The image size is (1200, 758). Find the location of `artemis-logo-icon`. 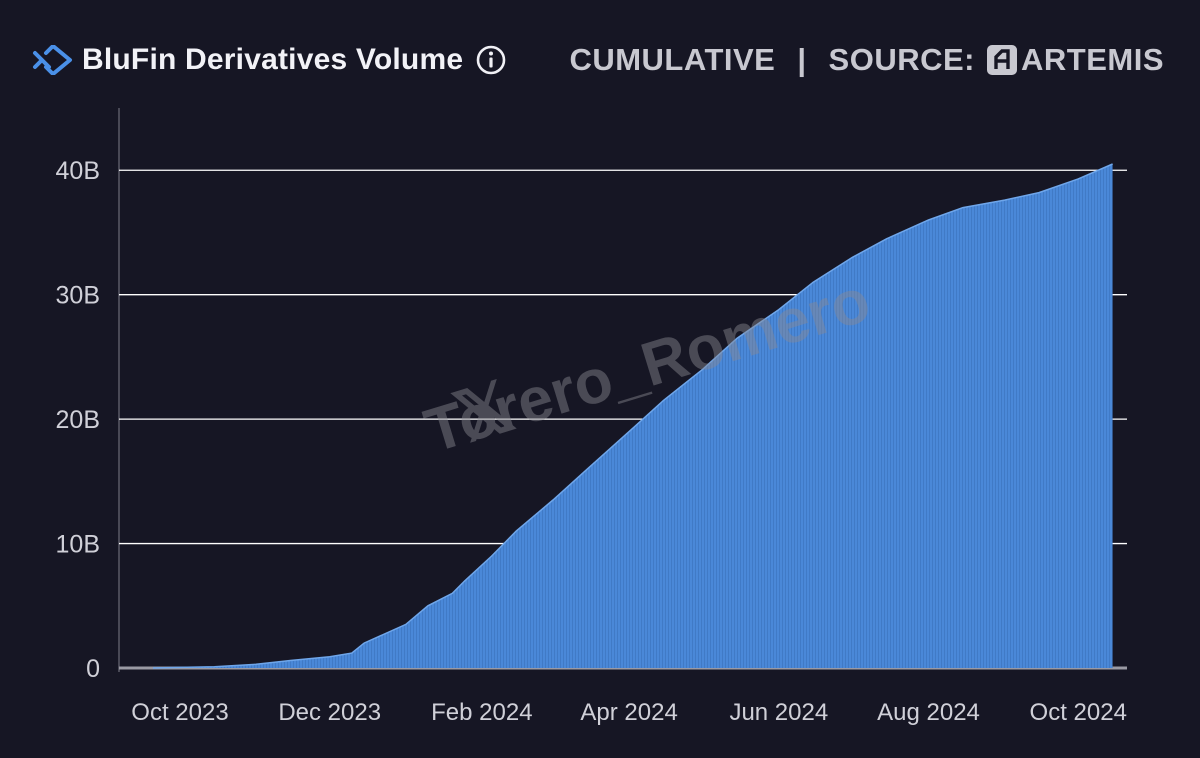

artemis-logo-icon is located at coordinates (1002, 60).